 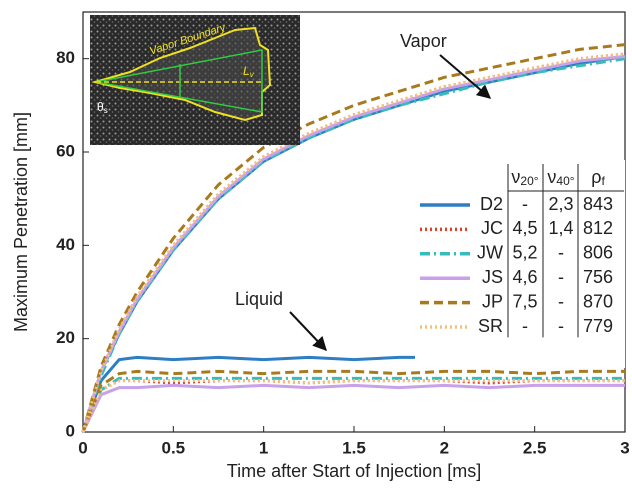 I want to click on y-tick-label: 40, so click(x=65, y=244).